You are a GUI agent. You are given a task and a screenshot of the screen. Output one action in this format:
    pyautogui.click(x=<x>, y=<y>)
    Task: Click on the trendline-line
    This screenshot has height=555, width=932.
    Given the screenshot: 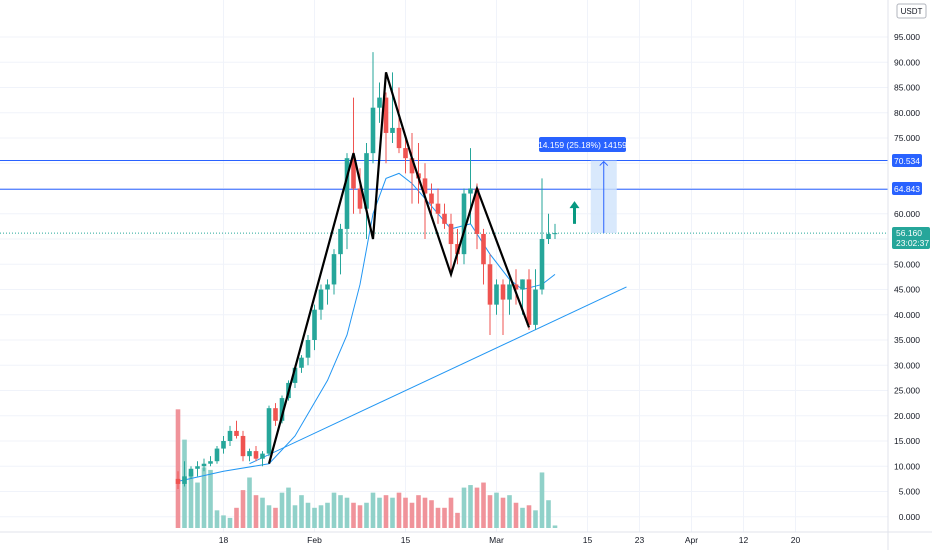 What is the action you would take?
    pyautogui.click(x=438, y=375)
    